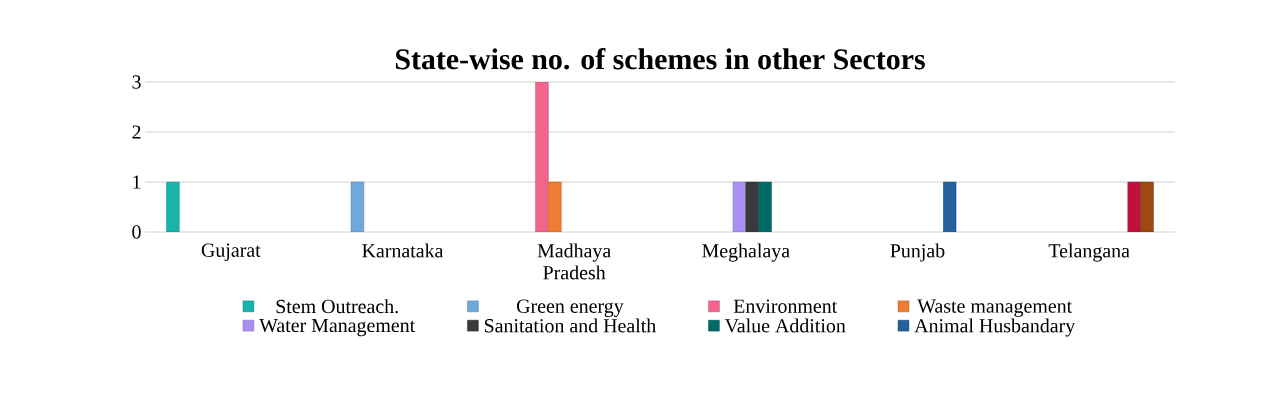  I want to click on y-tick-label: 0, so click(136, 232).